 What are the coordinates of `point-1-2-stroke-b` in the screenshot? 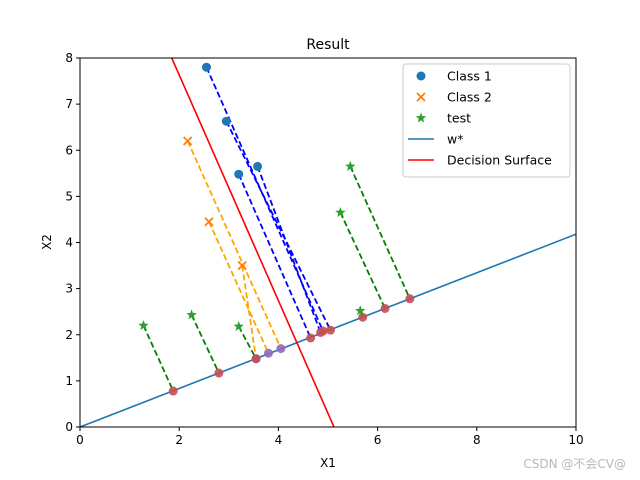 It's located at (242, 265).